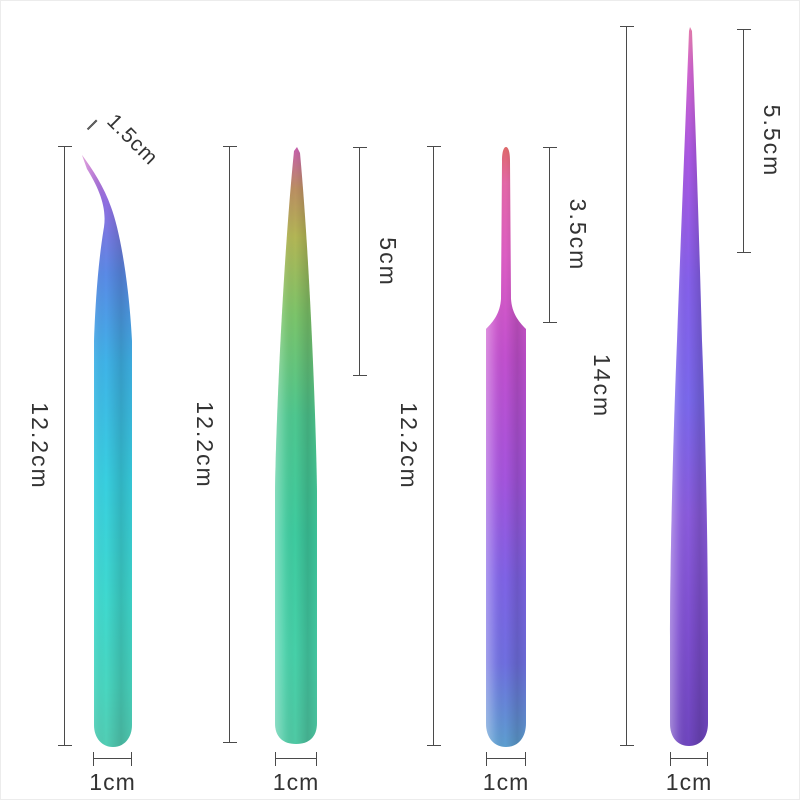 The height and width of the screenshot is (800, 800). What do you see at coordinates (40, 446) in the screenshot?
I see `dimension-t1-length-label: 12.2cm` at bounding box center [40, 446].